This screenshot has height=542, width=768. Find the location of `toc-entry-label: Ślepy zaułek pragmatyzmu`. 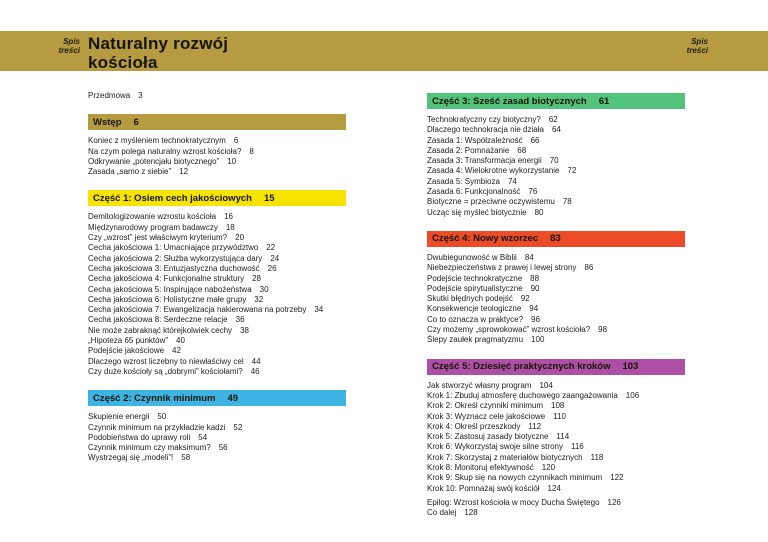

toc-entry-label: Ślepy zaułek pragmatyzmu is located at coordinates (475, 340).